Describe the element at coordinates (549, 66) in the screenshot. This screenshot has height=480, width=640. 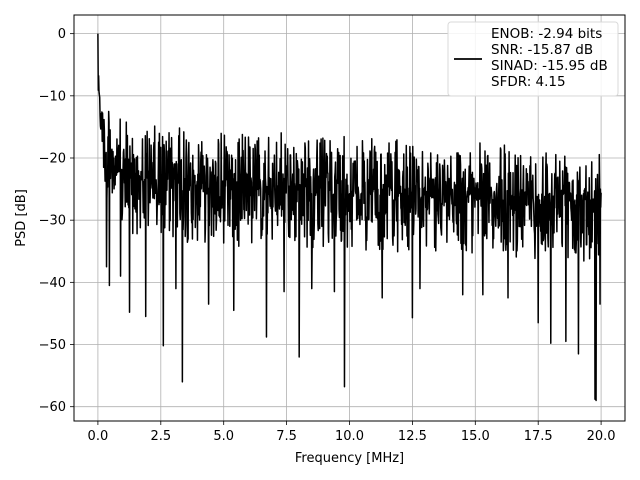
I see `legend-line-3: SINAD: -15.95 dB` at that location.